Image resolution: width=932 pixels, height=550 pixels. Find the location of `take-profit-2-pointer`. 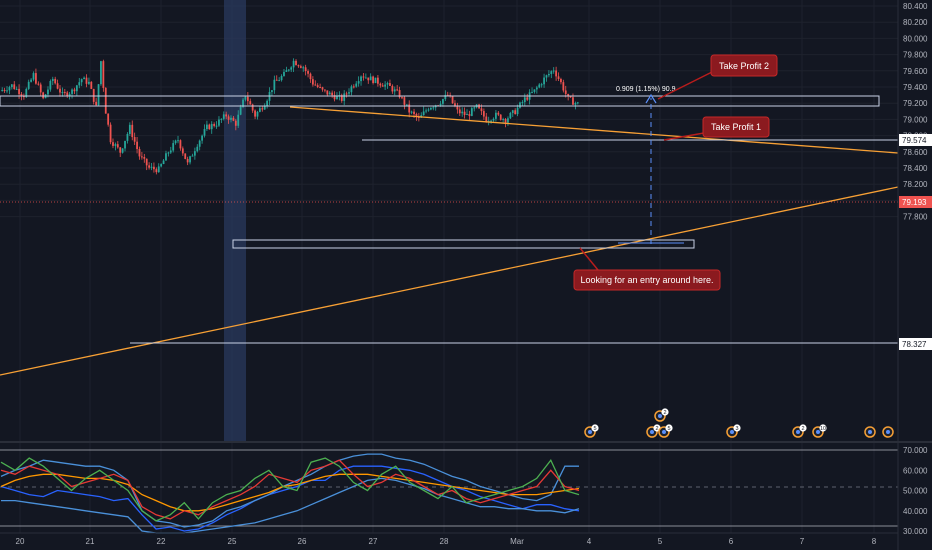

take-profit-2-pointer is located at coordinates (685, 85).